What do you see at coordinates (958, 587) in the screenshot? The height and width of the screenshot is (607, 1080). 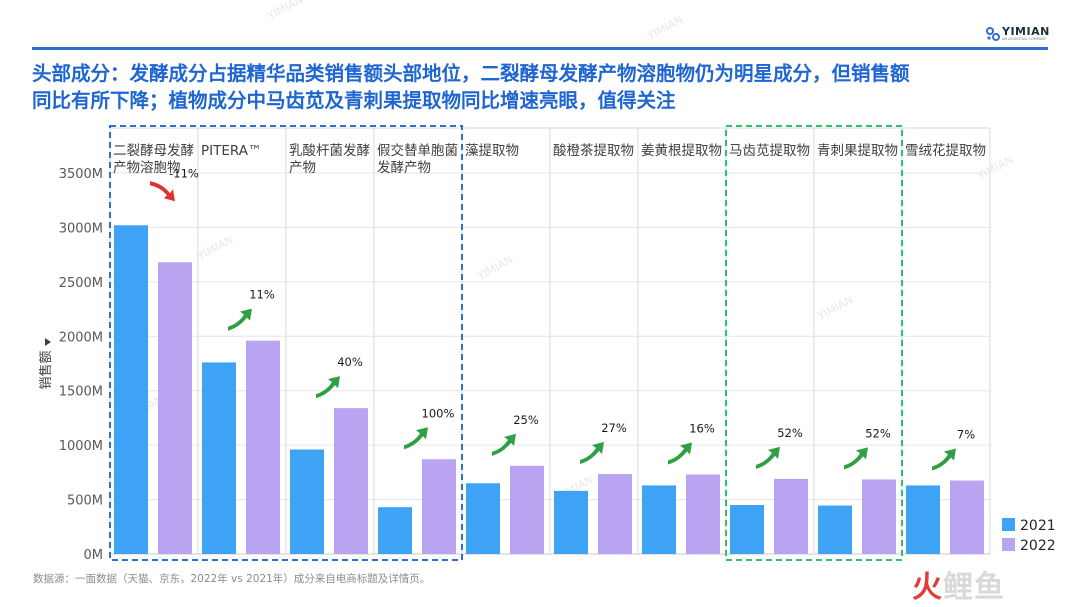 I see `footer-brand-char-2: 鲤` at bounding box center [958, 587].